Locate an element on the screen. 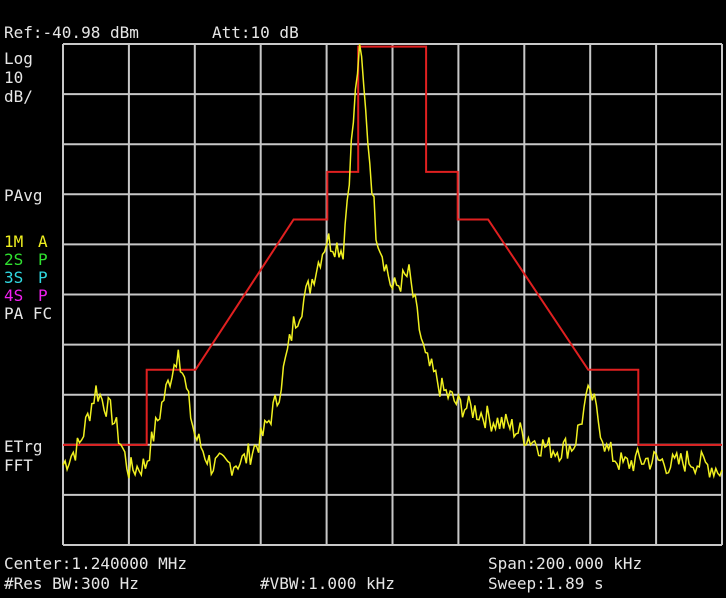  average-mode-label: PAvg is located at coordinates (23, 195).